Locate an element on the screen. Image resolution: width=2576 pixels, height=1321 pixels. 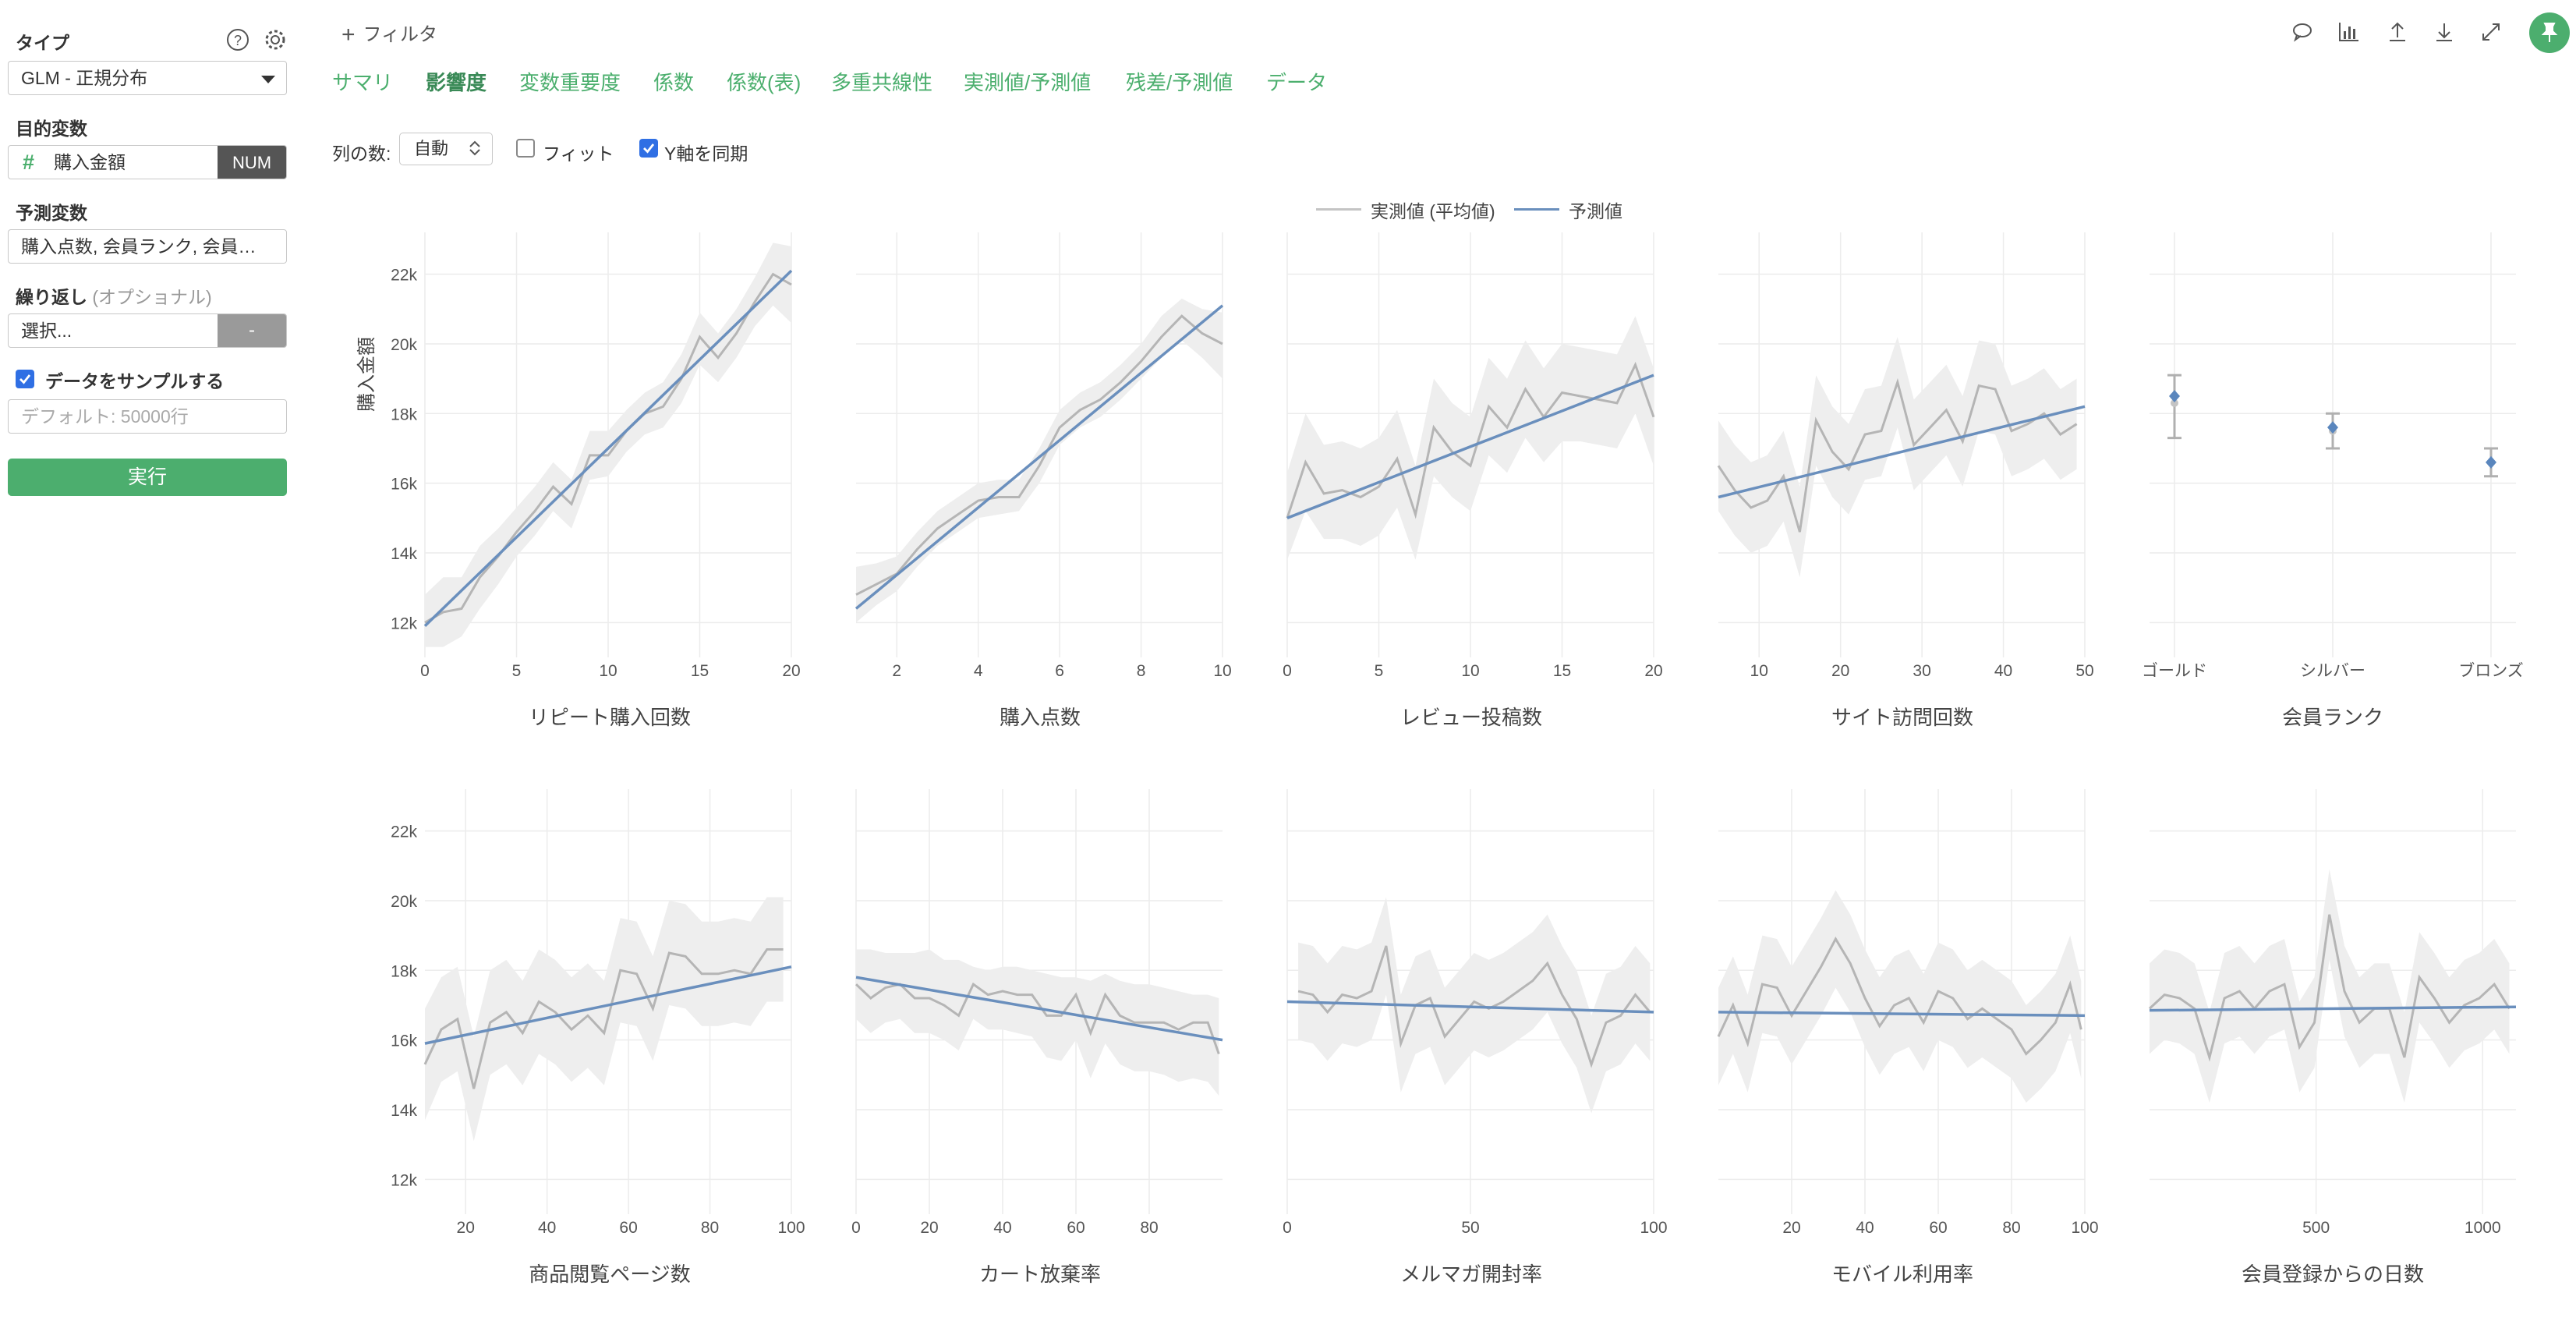
actual-point is located at coordinates (2174, 402).